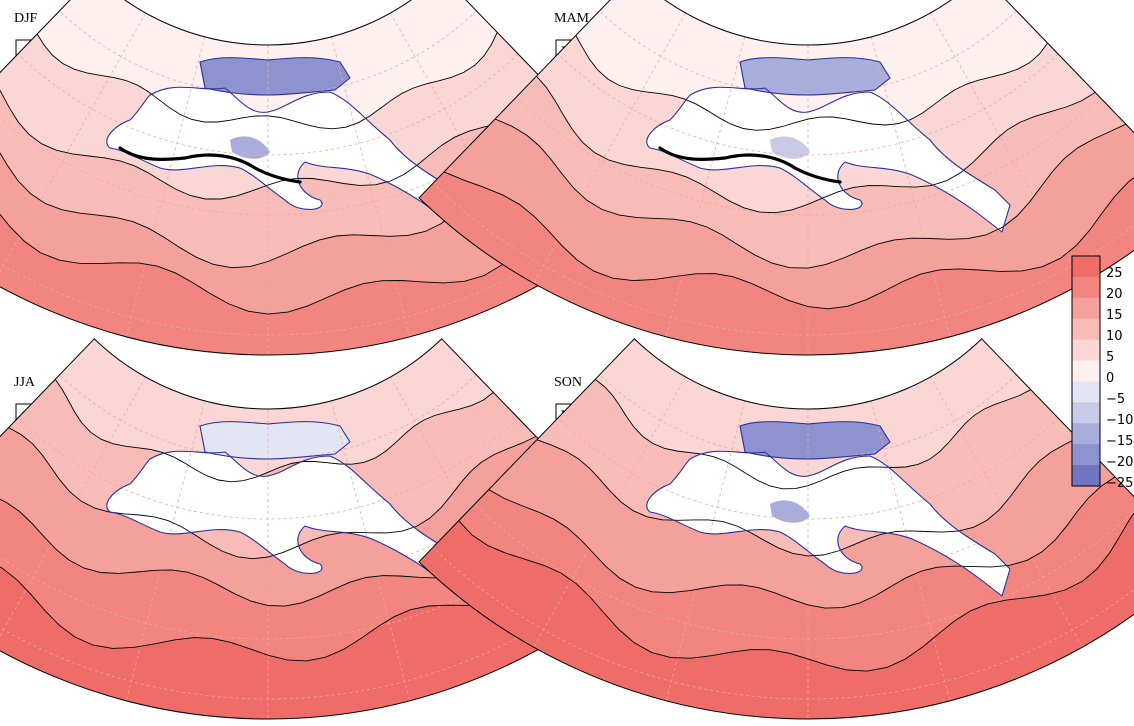 The width and height of the screenshot is (1134, 726). What do you see at coordinates (1119, 462) in the screenshot?
I see `colorbar-label: −20` at bounding box center [1119, 462].